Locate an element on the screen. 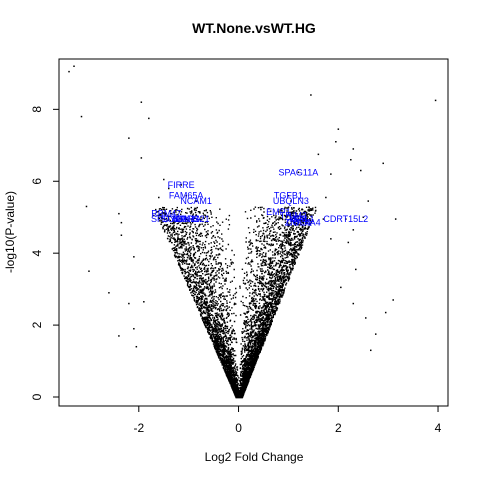 Image resolution: width=480 pixels, height=480 pixels. gene-label: TRIM2 is located at coordinates (293, 215).